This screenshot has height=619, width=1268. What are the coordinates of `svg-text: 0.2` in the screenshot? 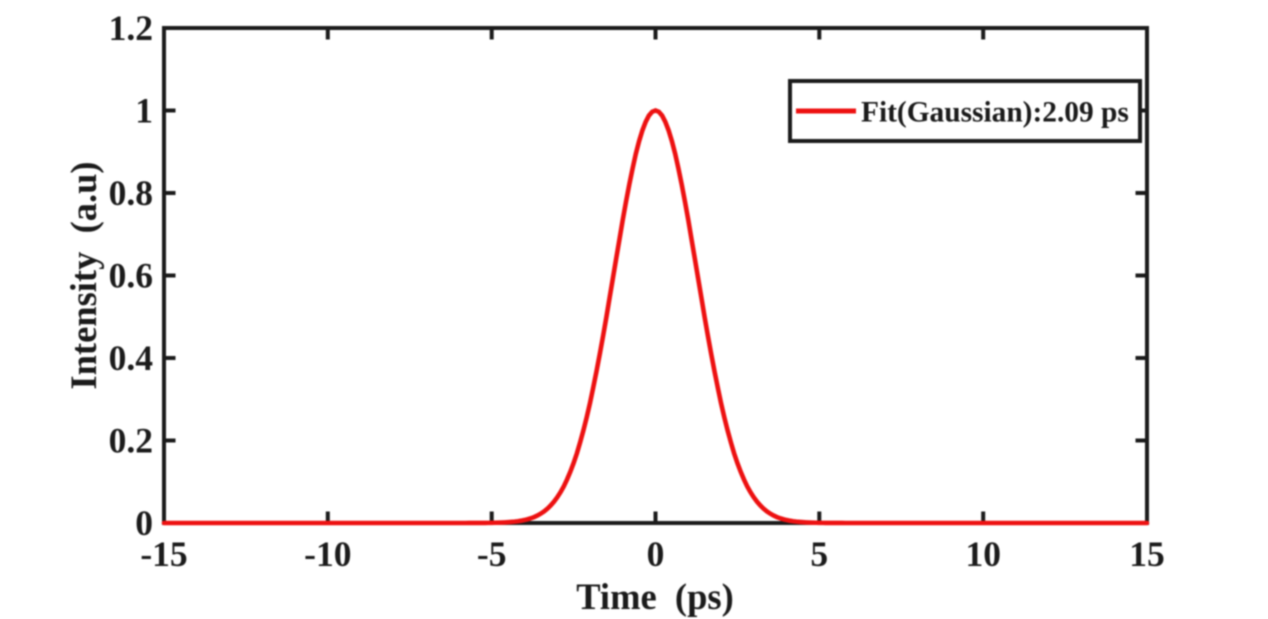 It's located at (131, 441).